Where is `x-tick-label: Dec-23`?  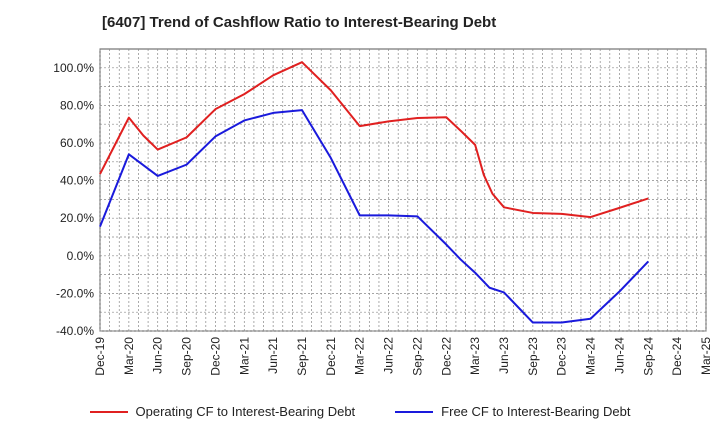 x-tick-label: Dec-23 is located at coordinates (562, 356).